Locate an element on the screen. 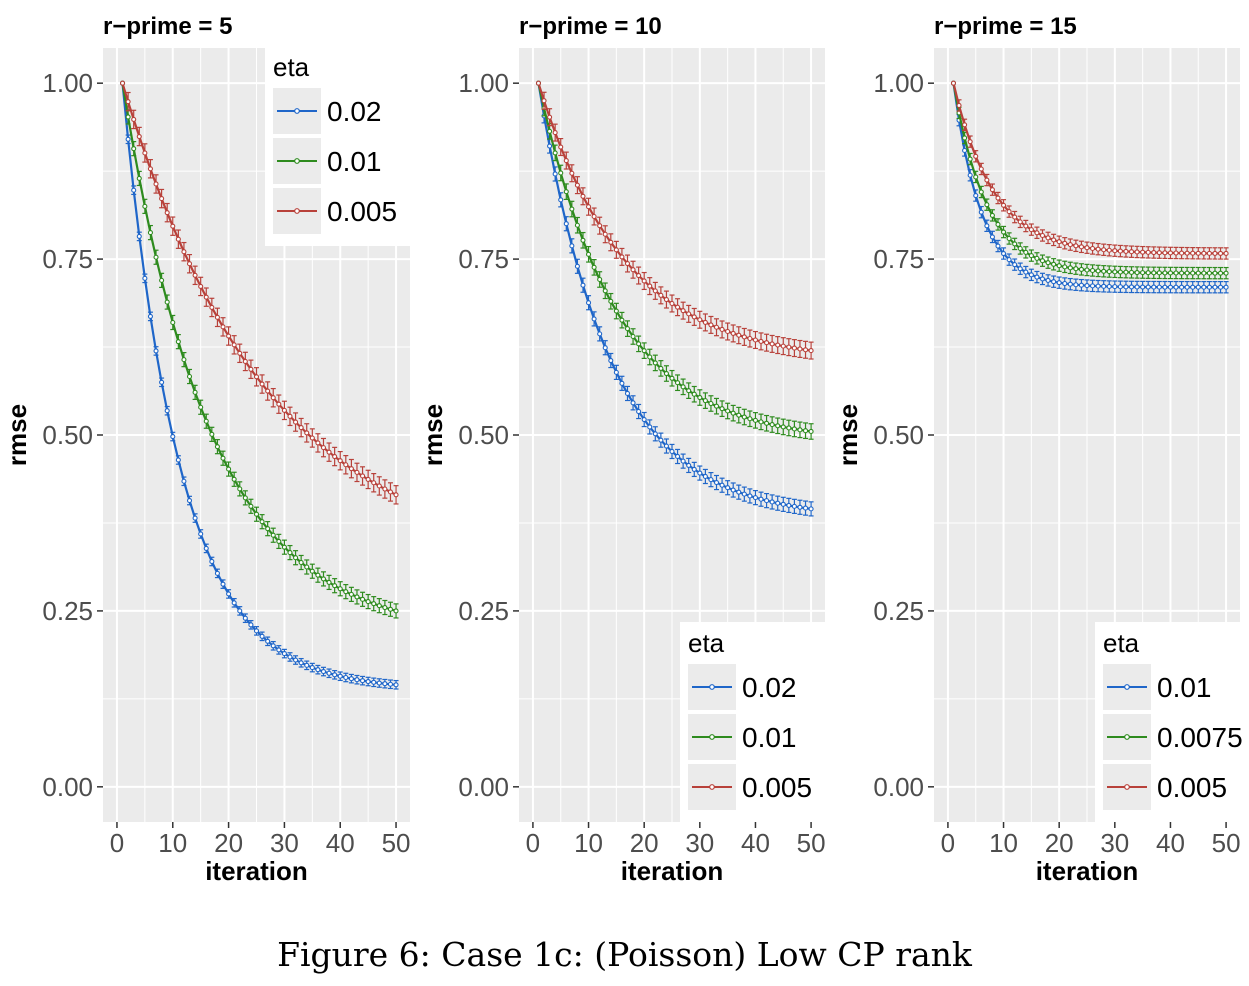 The height and width of the screenshot is (986, 1249). series-0.02 is located at coordinates (674, 298).